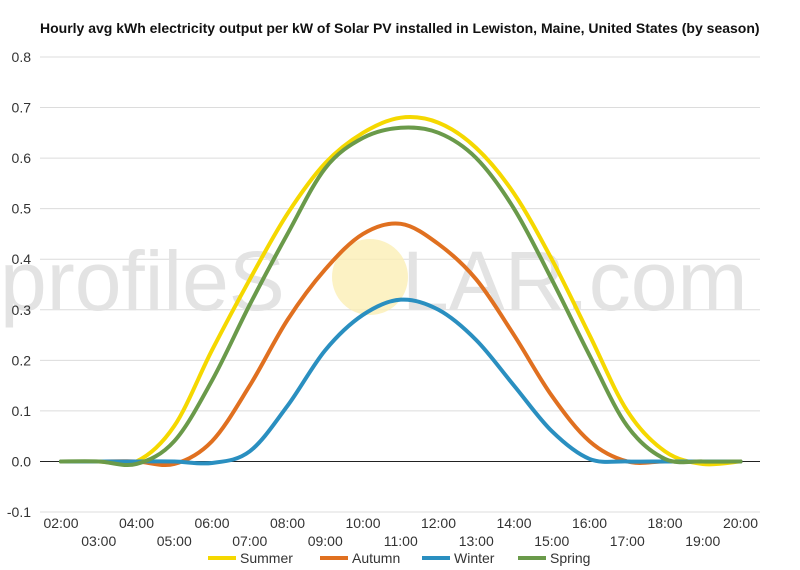 The image size is (800, 570). Describe the element at coordinates (174, 541) in the screenshot. I see `x-tick-label: 05:00` at that location.